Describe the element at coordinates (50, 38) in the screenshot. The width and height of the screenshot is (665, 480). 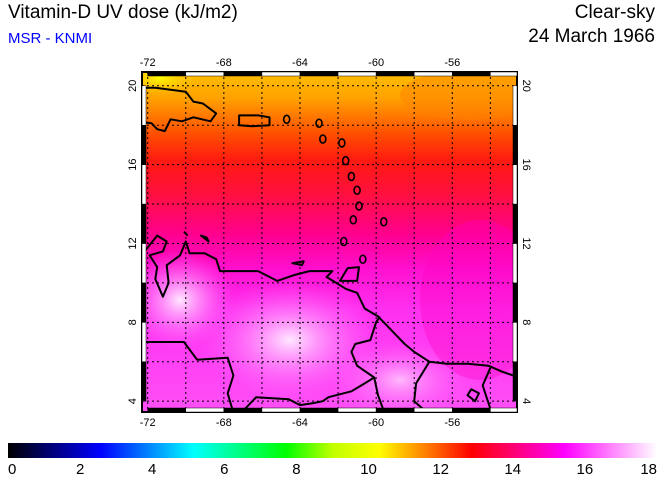
I see `source-label: MSR - KNMI` at that location.